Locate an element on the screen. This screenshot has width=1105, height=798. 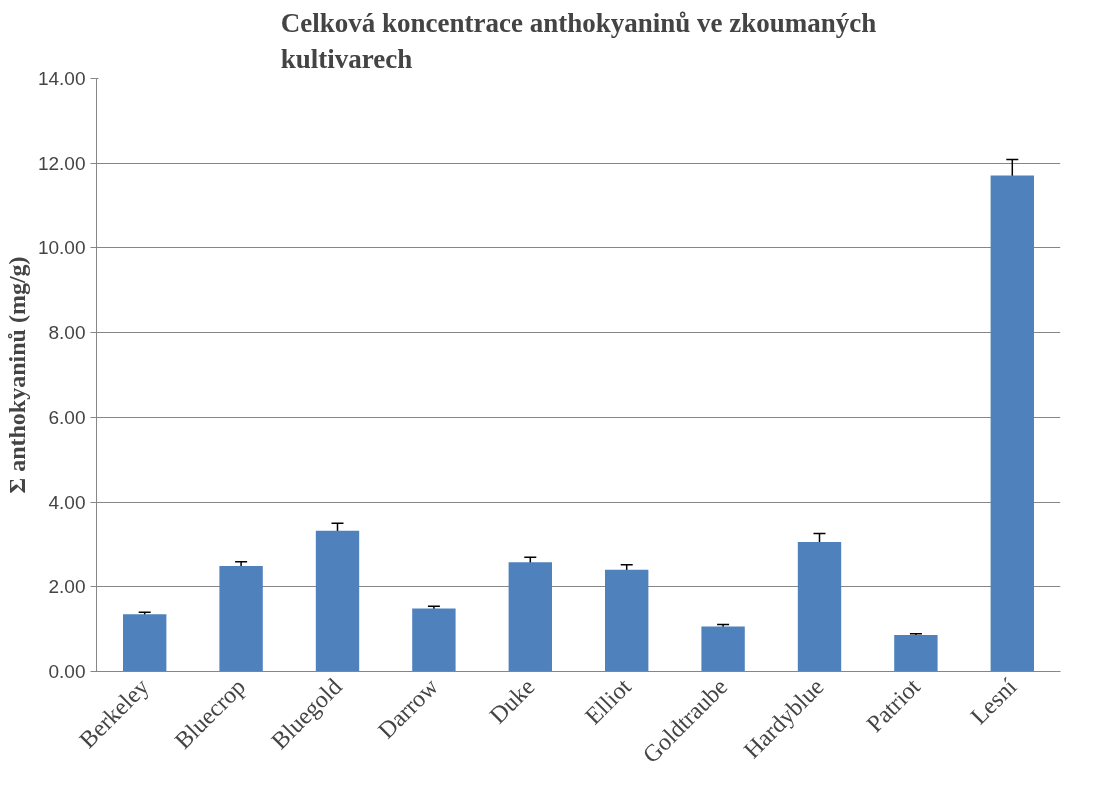
y-axis-title: Σ anthokyaninů (mg/g) is located at coordinates (16, 375).